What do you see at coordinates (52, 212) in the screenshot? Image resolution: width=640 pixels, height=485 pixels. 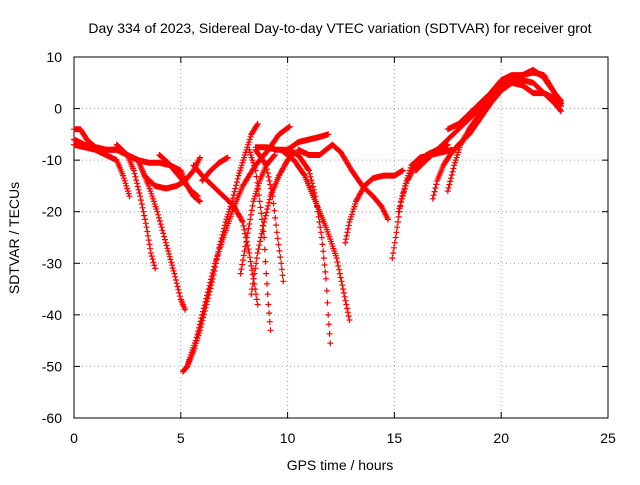 I see `y-tick-label: -20` at bounding box center [52, 212].